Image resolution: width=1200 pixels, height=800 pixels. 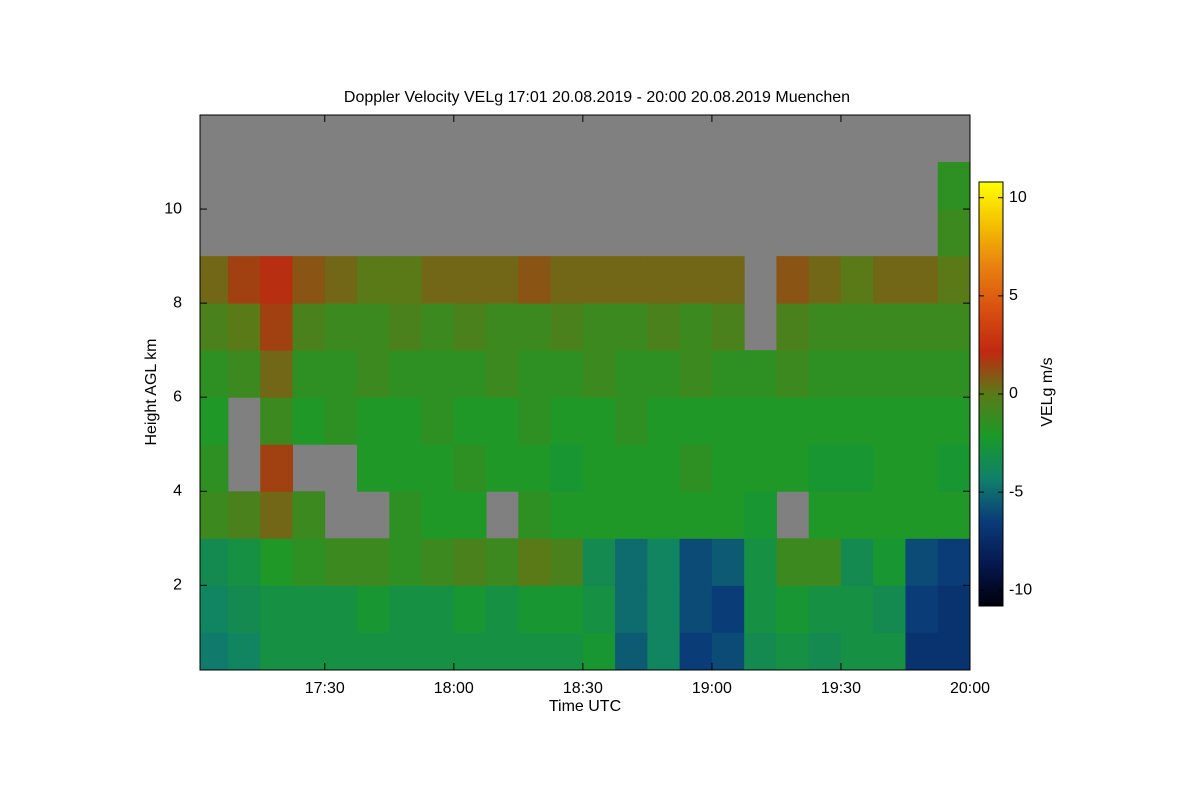 What do you see at coordinates (583, 688) in the screenshot?
I see `x-tick-label: 18:30` at bounding box center [583, 688].